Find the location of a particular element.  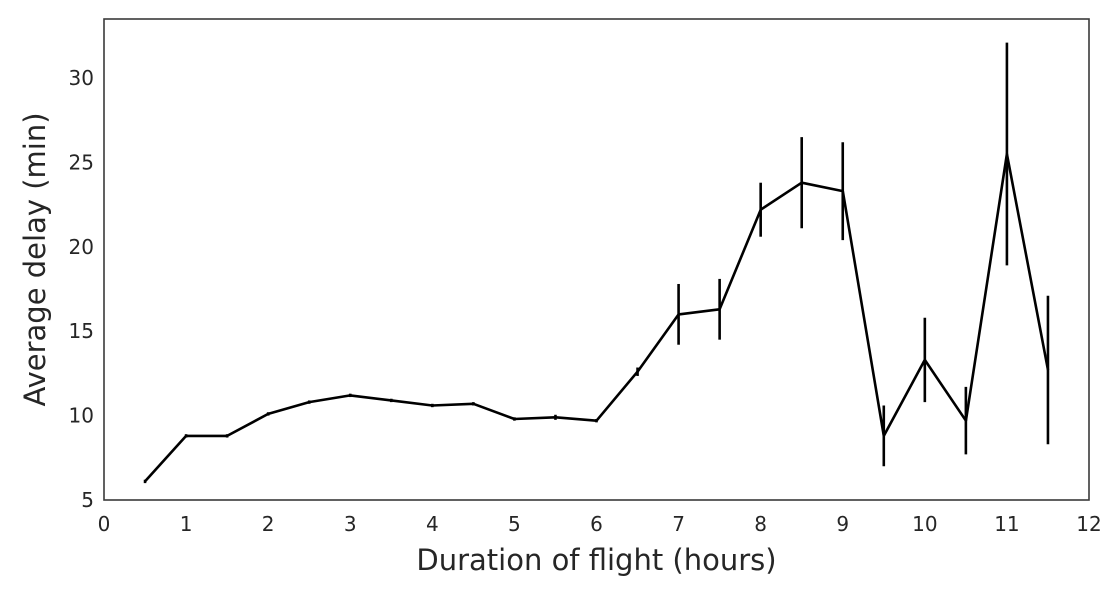

x-axis-ticks: 0 1 2 3 4 5 6 7 8 9 10 11 12 is located at coordinates (600, 524).